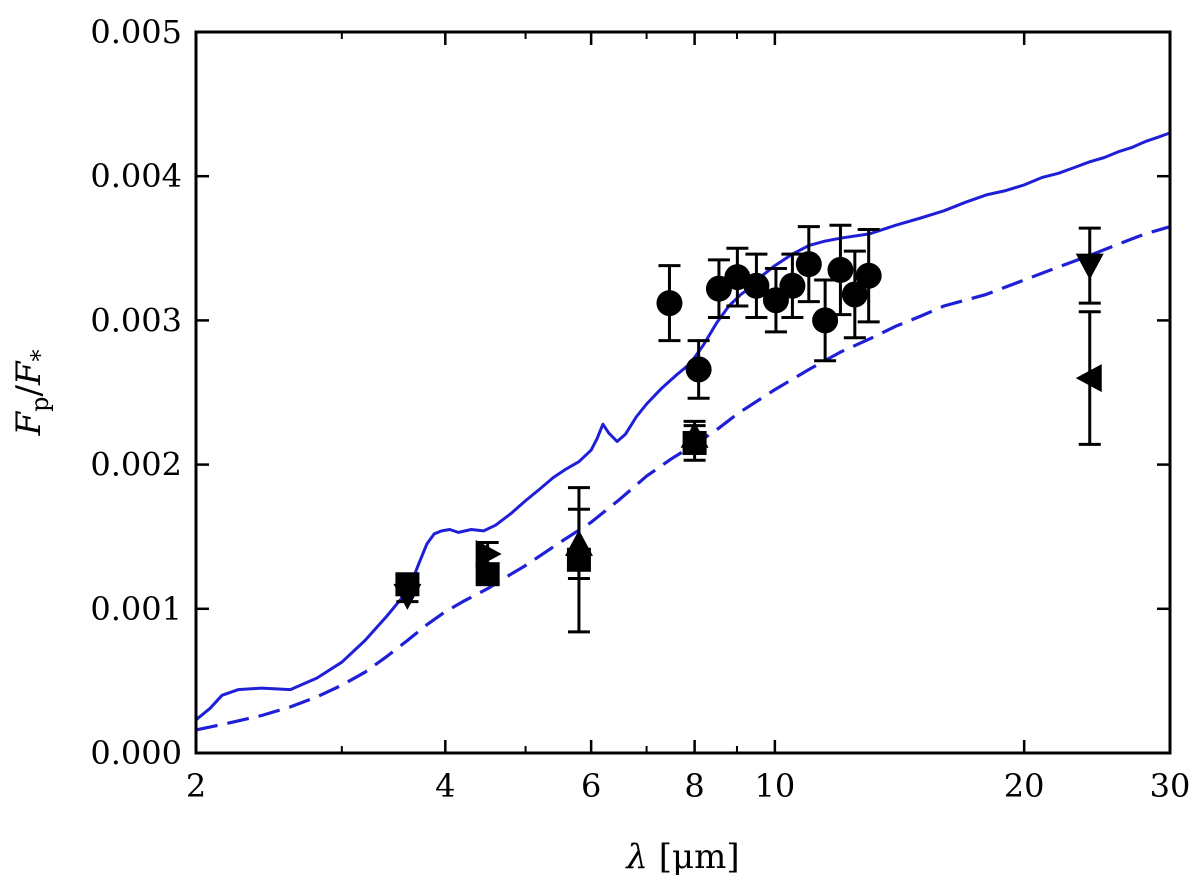 The image size is (1200, 883). What do you see at coordinates (136, 320) in the screenshot?
I see `y-tick-label-3: 0.003` at bounding box center [136, 320].